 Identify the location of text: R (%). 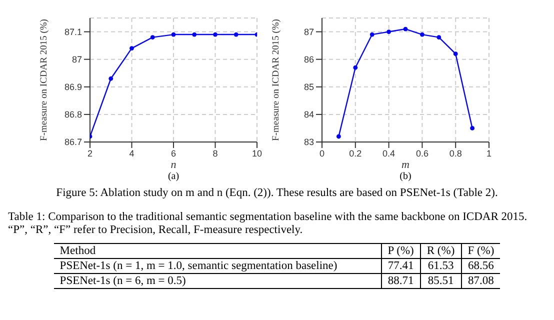
(441, 251).